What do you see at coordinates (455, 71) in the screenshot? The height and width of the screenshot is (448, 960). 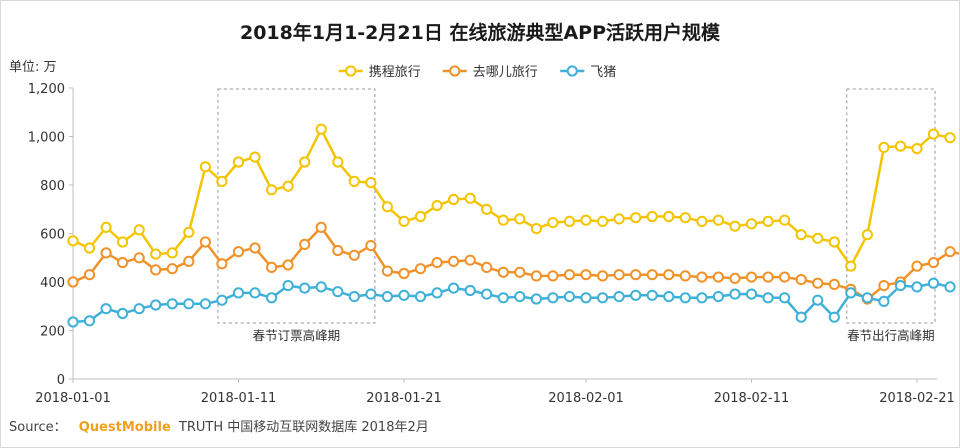 I see `legend-marker` at bounding box center [455, 71].